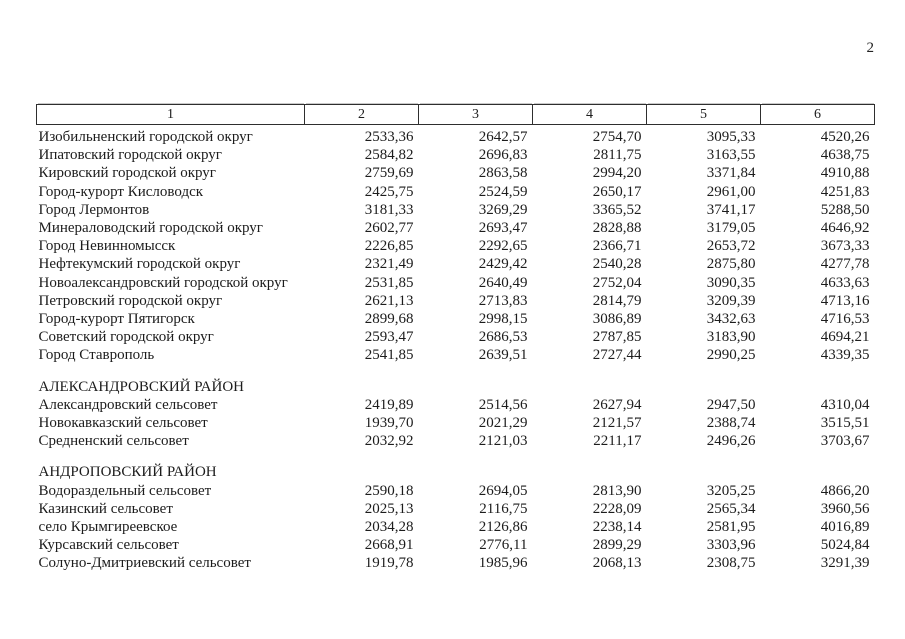 Image resolution: width=905 pixels, height=639 pixels. Describe the element at coordinates (107, 246) in the screenshot. I see `municipality-name: Город Невинномысск` at that location.